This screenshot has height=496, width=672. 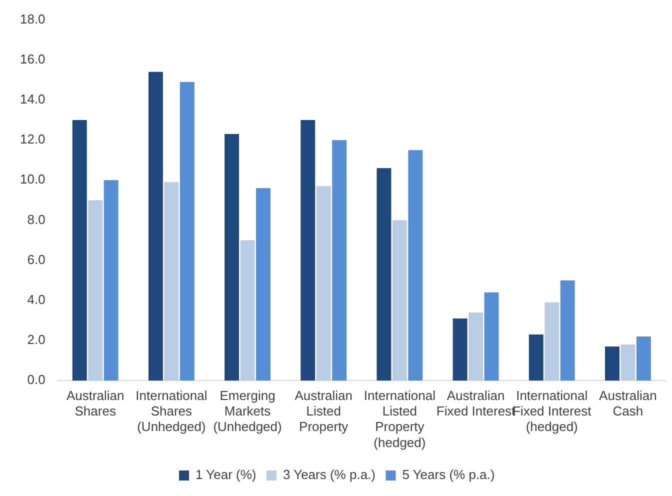 What do you see at coordinates (33, 139) in the screenshot?
I see `y-tick-label: 12.0` at bounding box center [33, 139].